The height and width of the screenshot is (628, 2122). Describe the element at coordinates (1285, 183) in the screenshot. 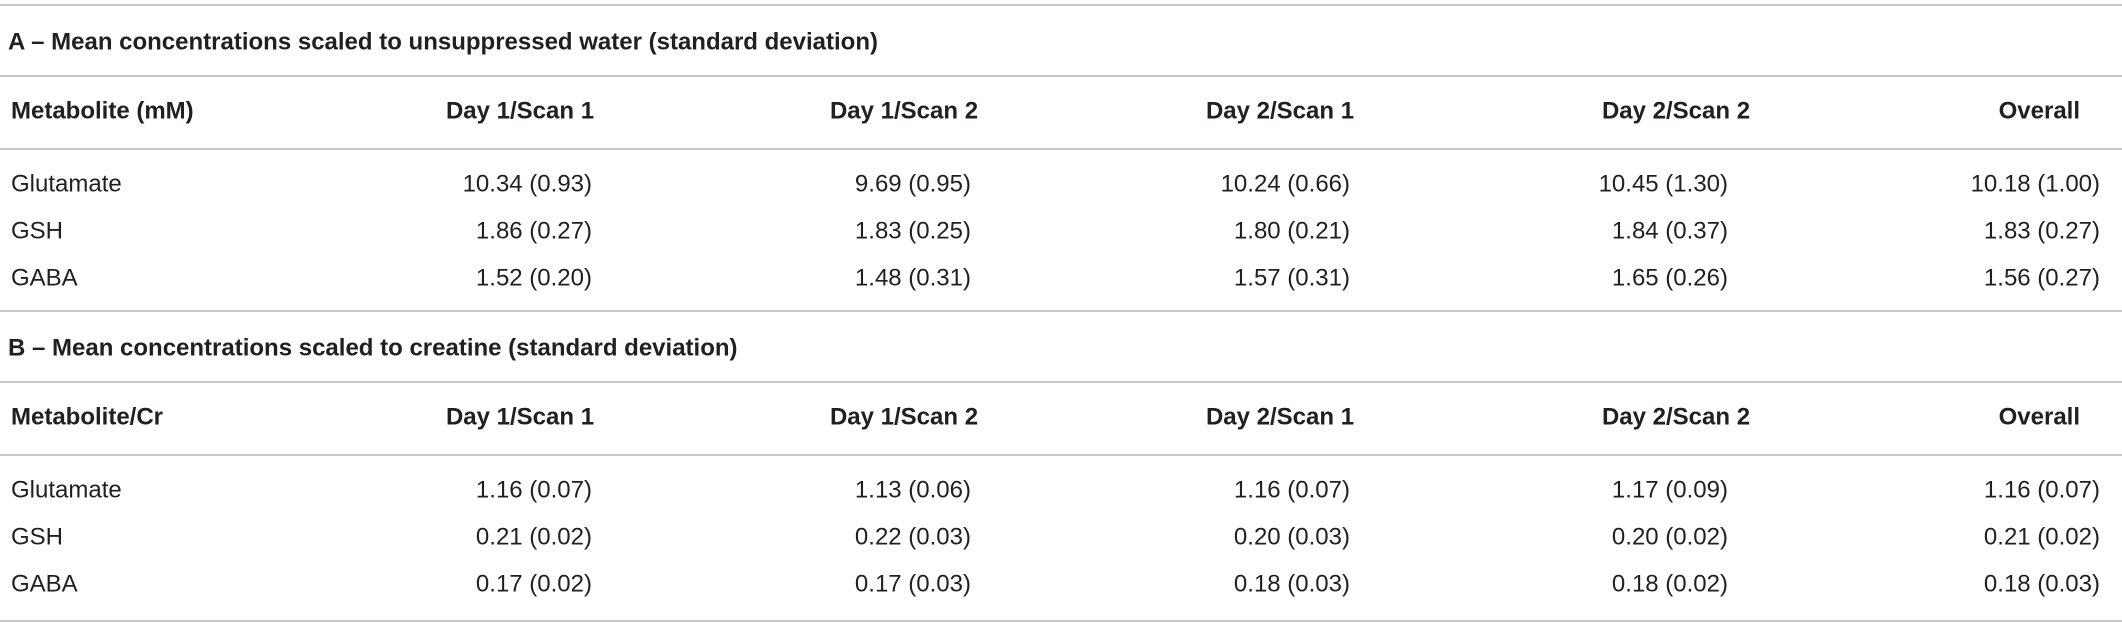

I see `cell: 10.24 (0.66)` at that location.